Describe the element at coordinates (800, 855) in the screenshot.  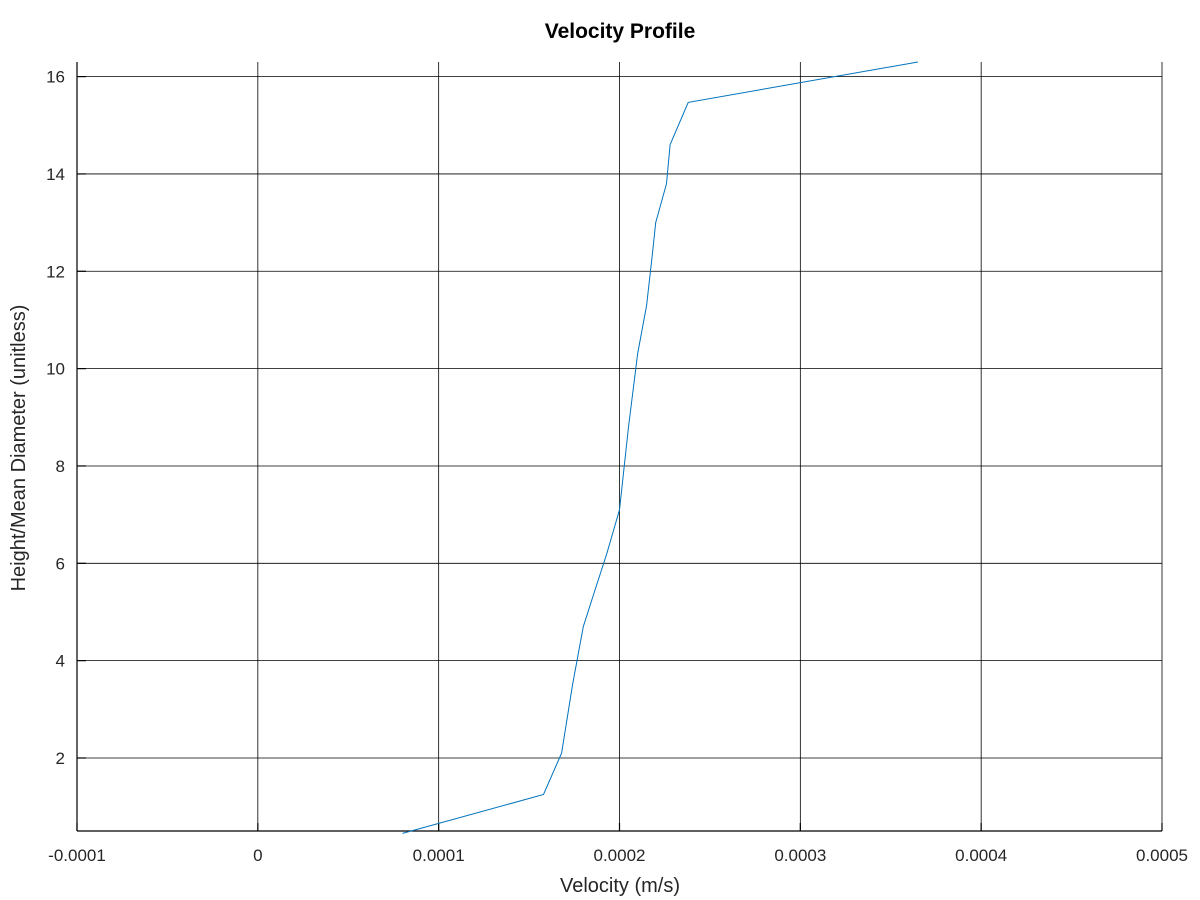
I see `x-tick-label: 0.0003` at that location.